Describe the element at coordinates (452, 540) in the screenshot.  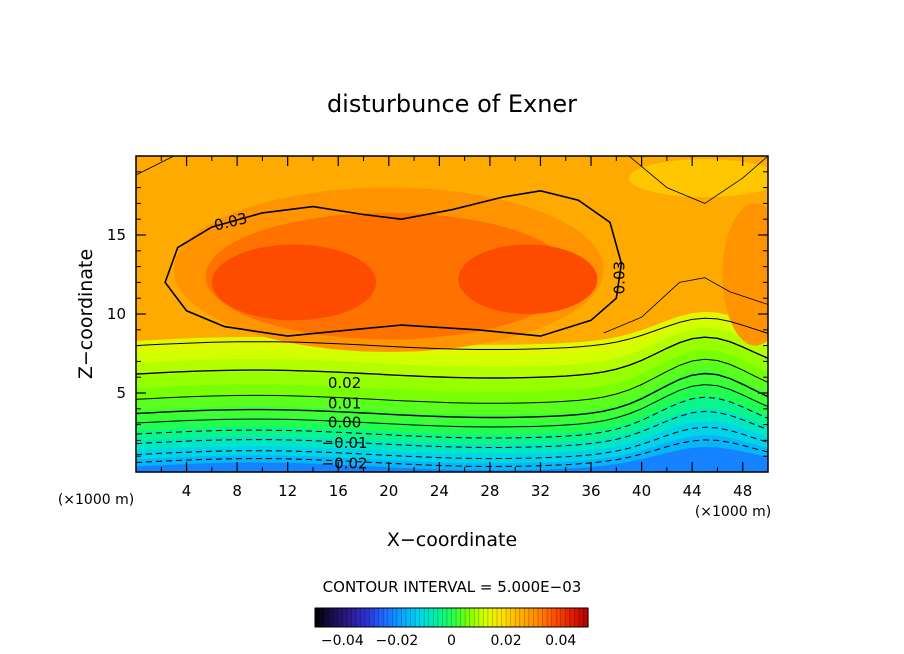
I see `x-axis-label: X−coordinate` at that location.